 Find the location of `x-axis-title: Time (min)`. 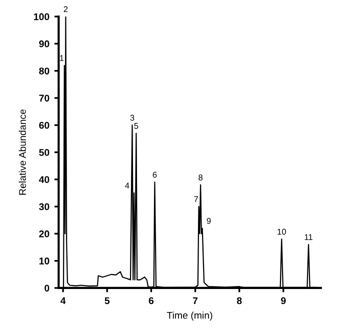

x-axis-title: Time (min) is located at coordinates (189, 316).